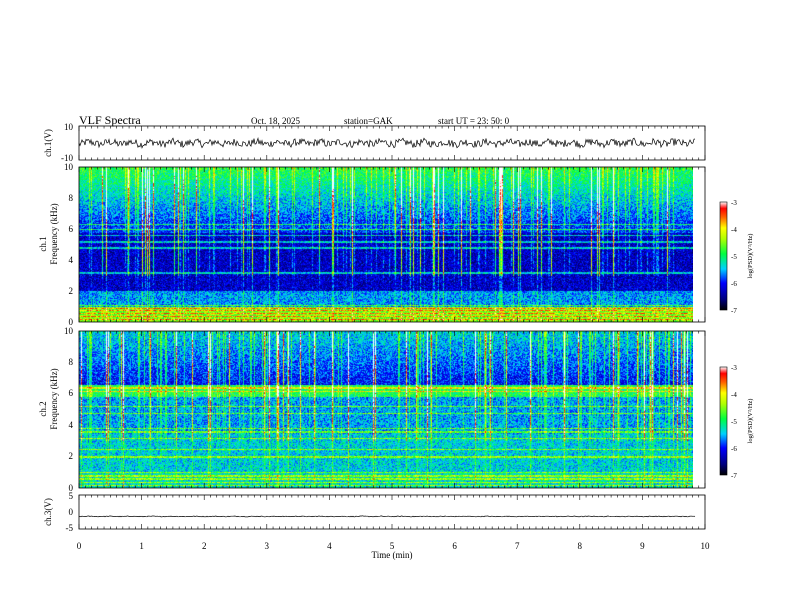  What do you see at coordinates (734, 476) in the screenshot?
I see `ch2-colorbar-tick-m7: -7` at bounding box center [734, 476].